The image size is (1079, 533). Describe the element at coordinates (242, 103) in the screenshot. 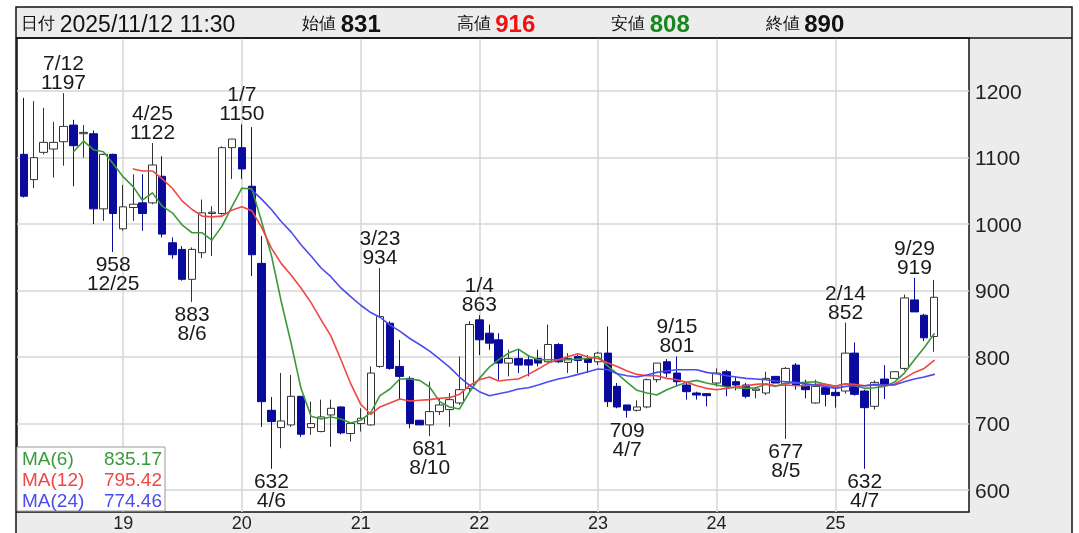

I see `annotation: 1/7 1150` at that location.